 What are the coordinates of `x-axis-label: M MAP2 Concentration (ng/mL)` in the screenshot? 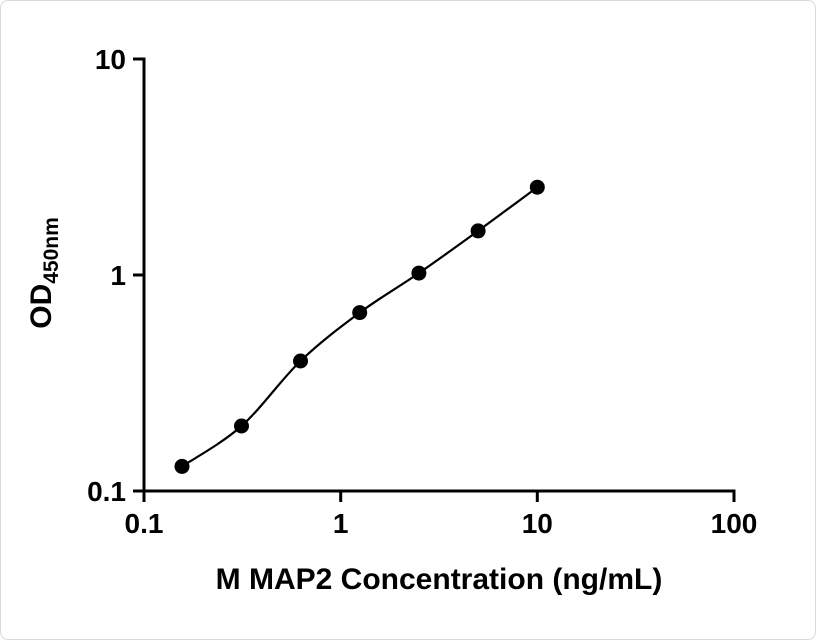 It's located at (439, 579).